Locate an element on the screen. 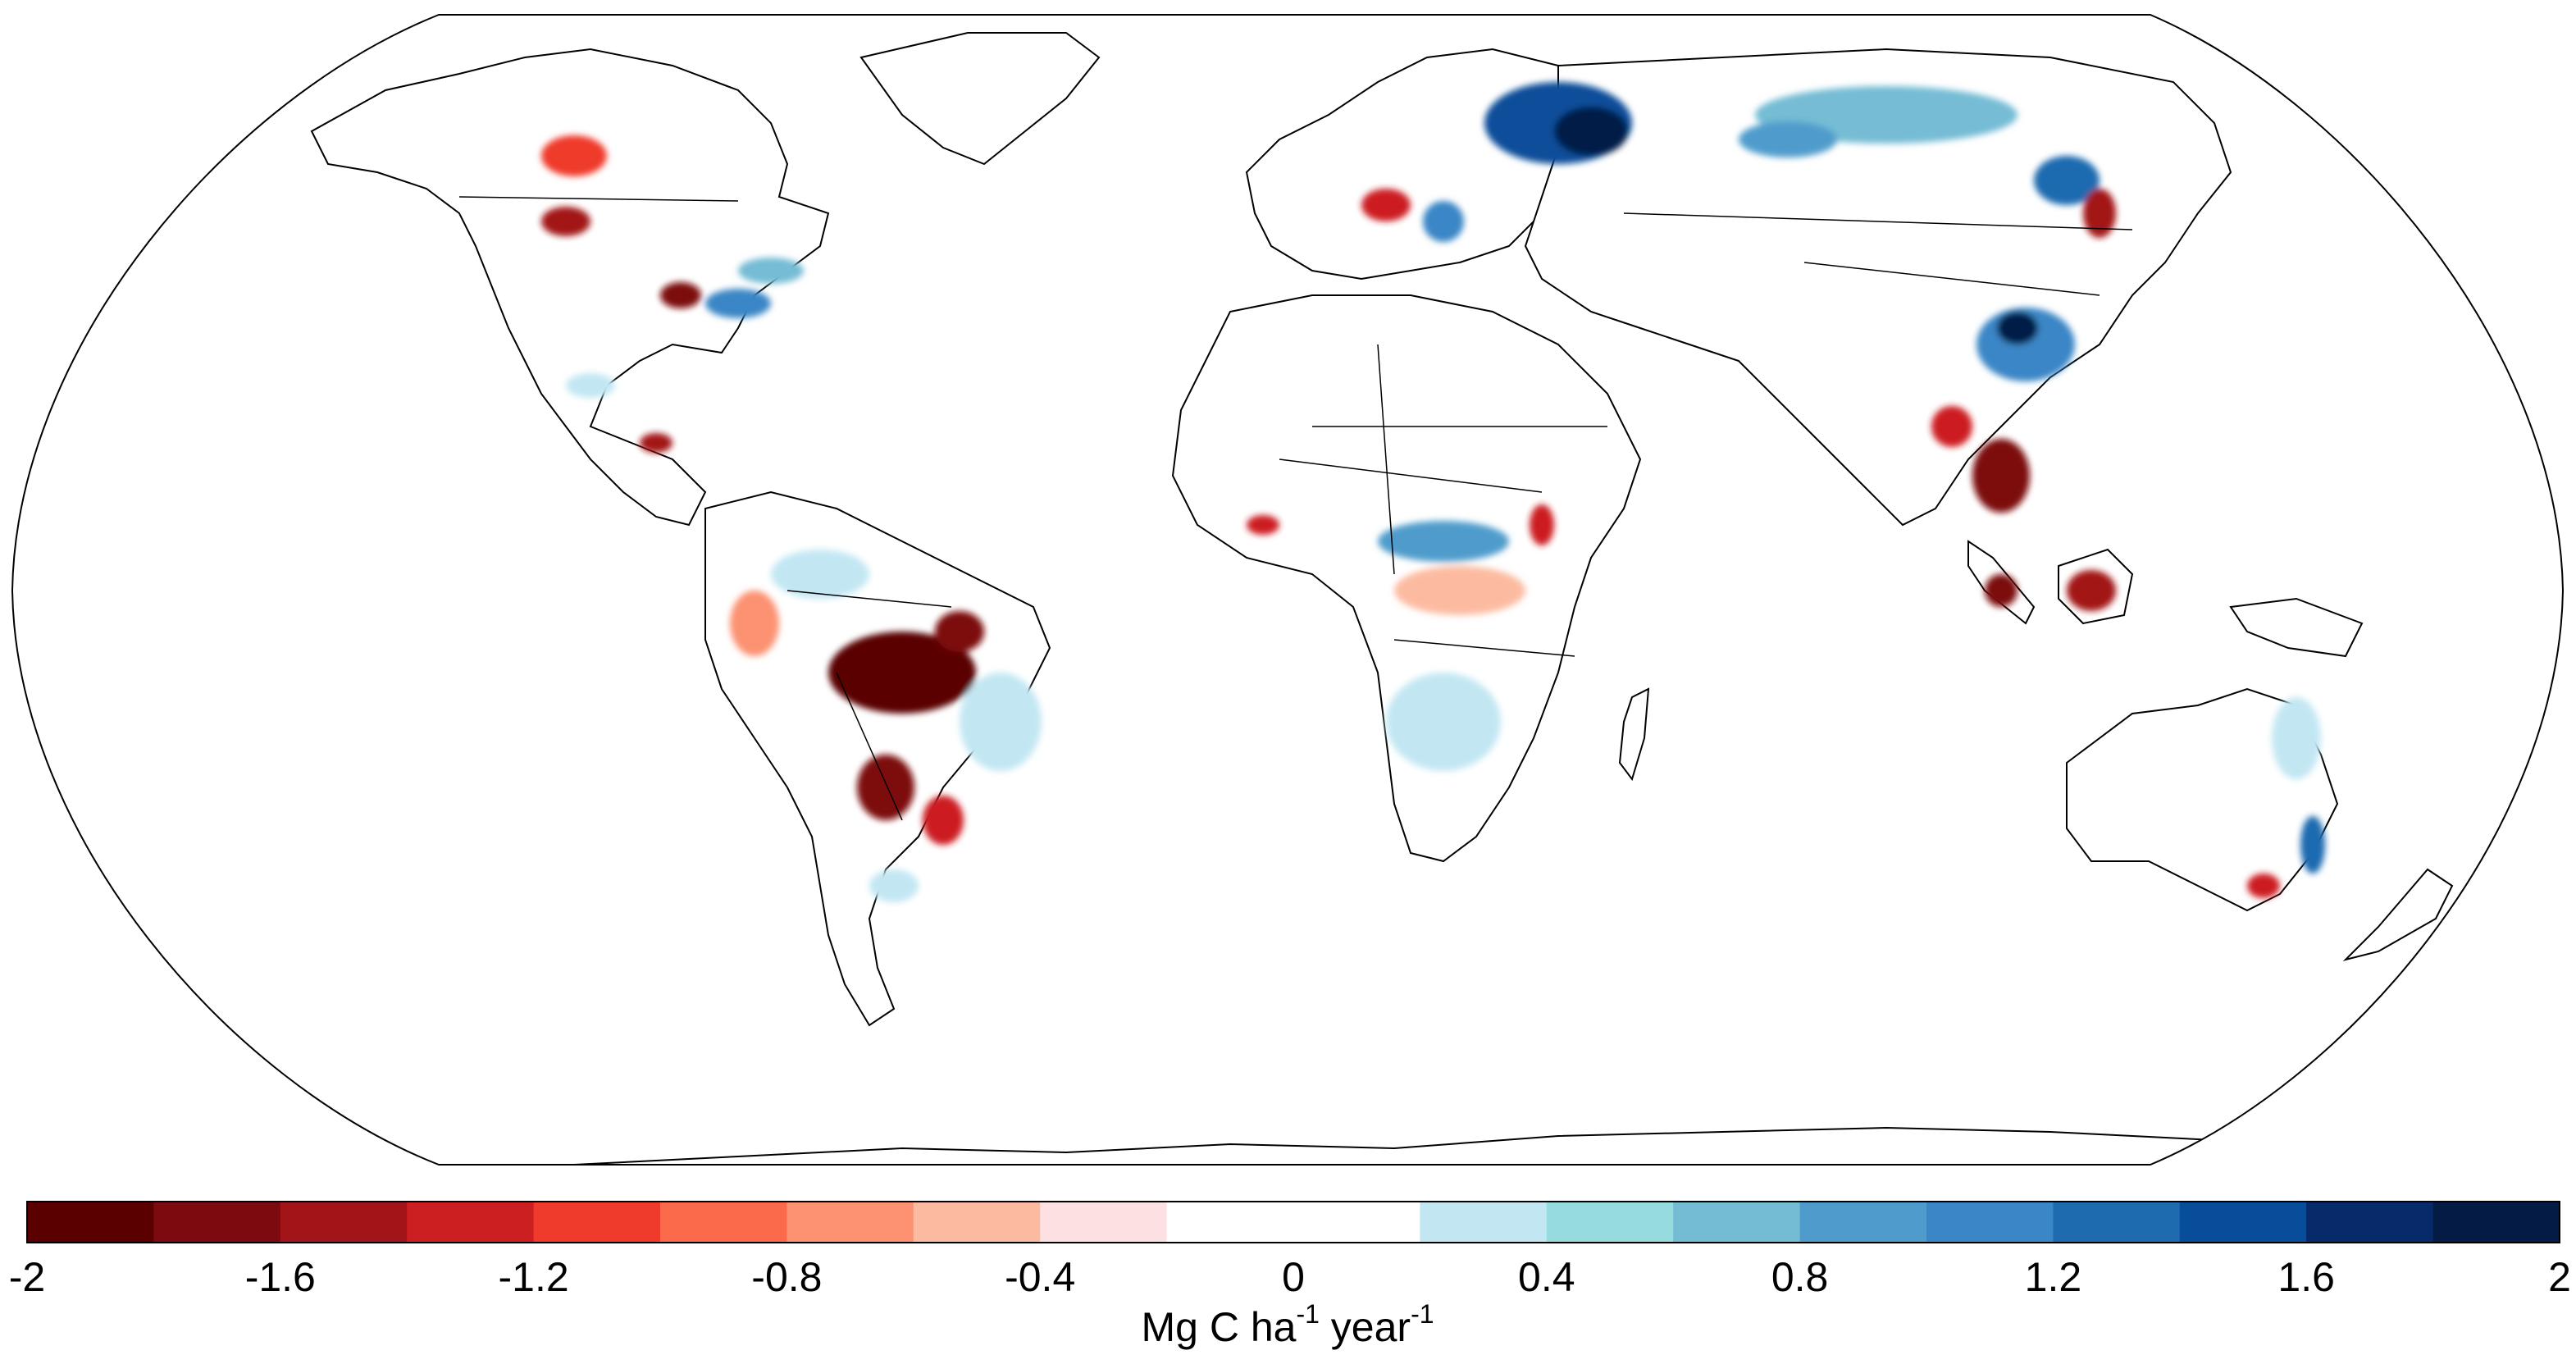  colorbar-tick-label: 1.2 is located at coordinates (2053, 1277).